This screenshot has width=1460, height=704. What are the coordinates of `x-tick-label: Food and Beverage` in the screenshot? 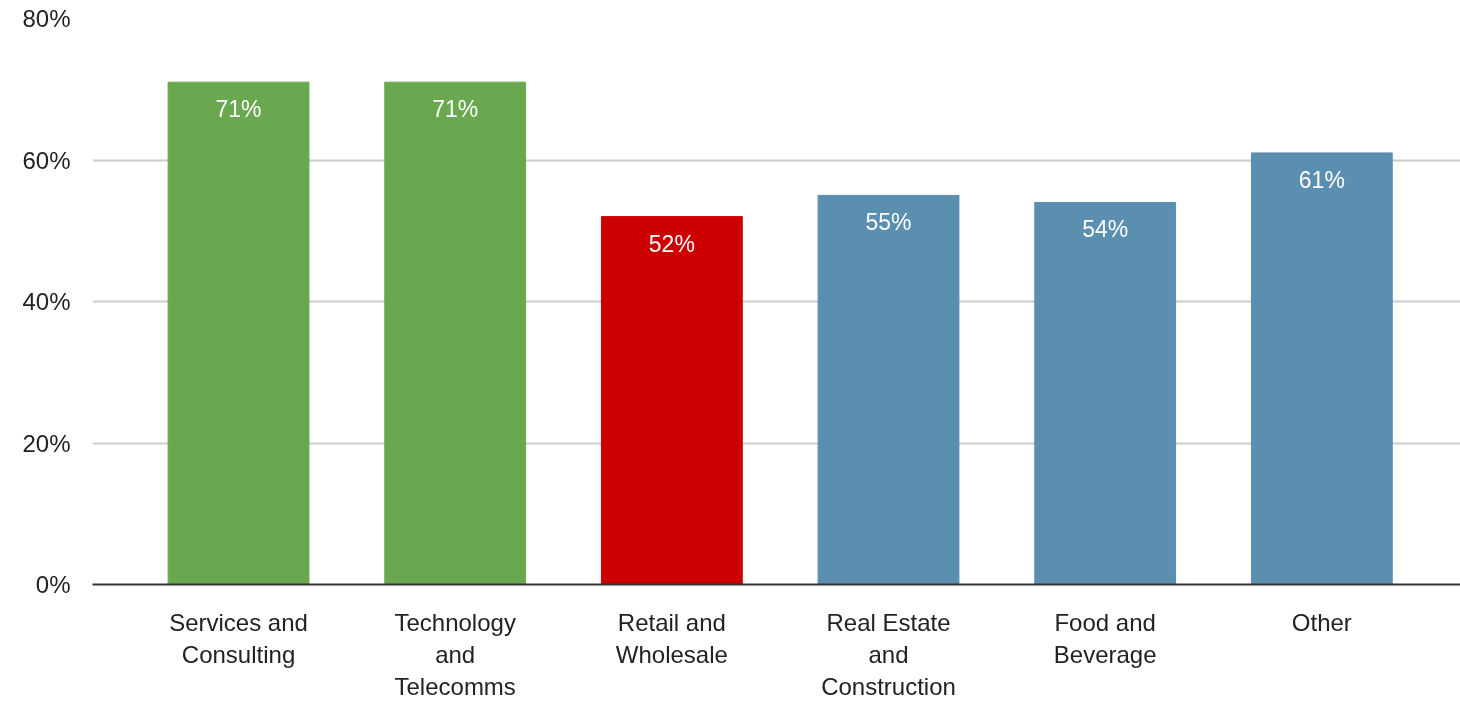 It's located at (1105, 638).